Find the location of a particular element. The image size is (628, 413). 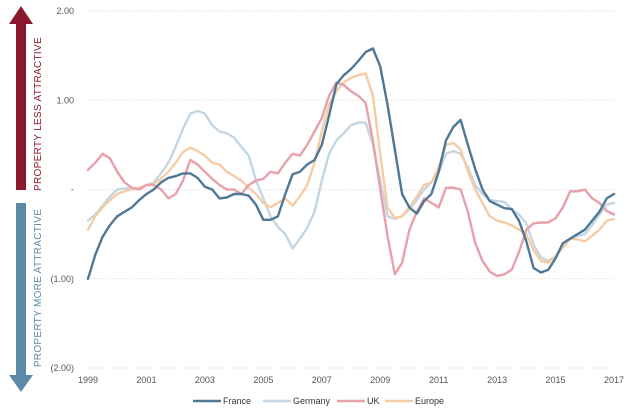

less-attractive-arrow: PROPERTY LESS ATTRACTIVE is located at coordinates (26, 98).